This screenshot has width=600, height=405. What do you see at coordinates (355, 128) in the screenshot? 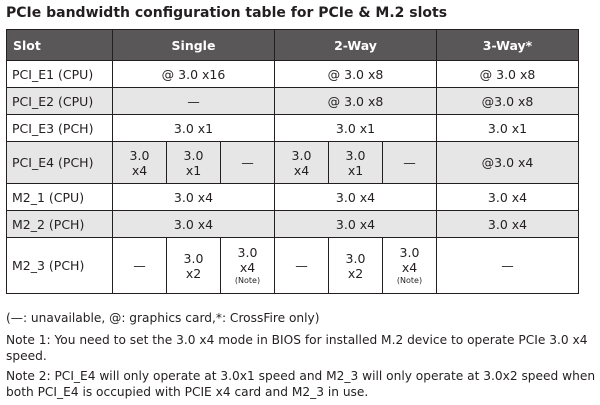
I see `two-way-cell: 3.0 x1` at bounding box center [355, 128].